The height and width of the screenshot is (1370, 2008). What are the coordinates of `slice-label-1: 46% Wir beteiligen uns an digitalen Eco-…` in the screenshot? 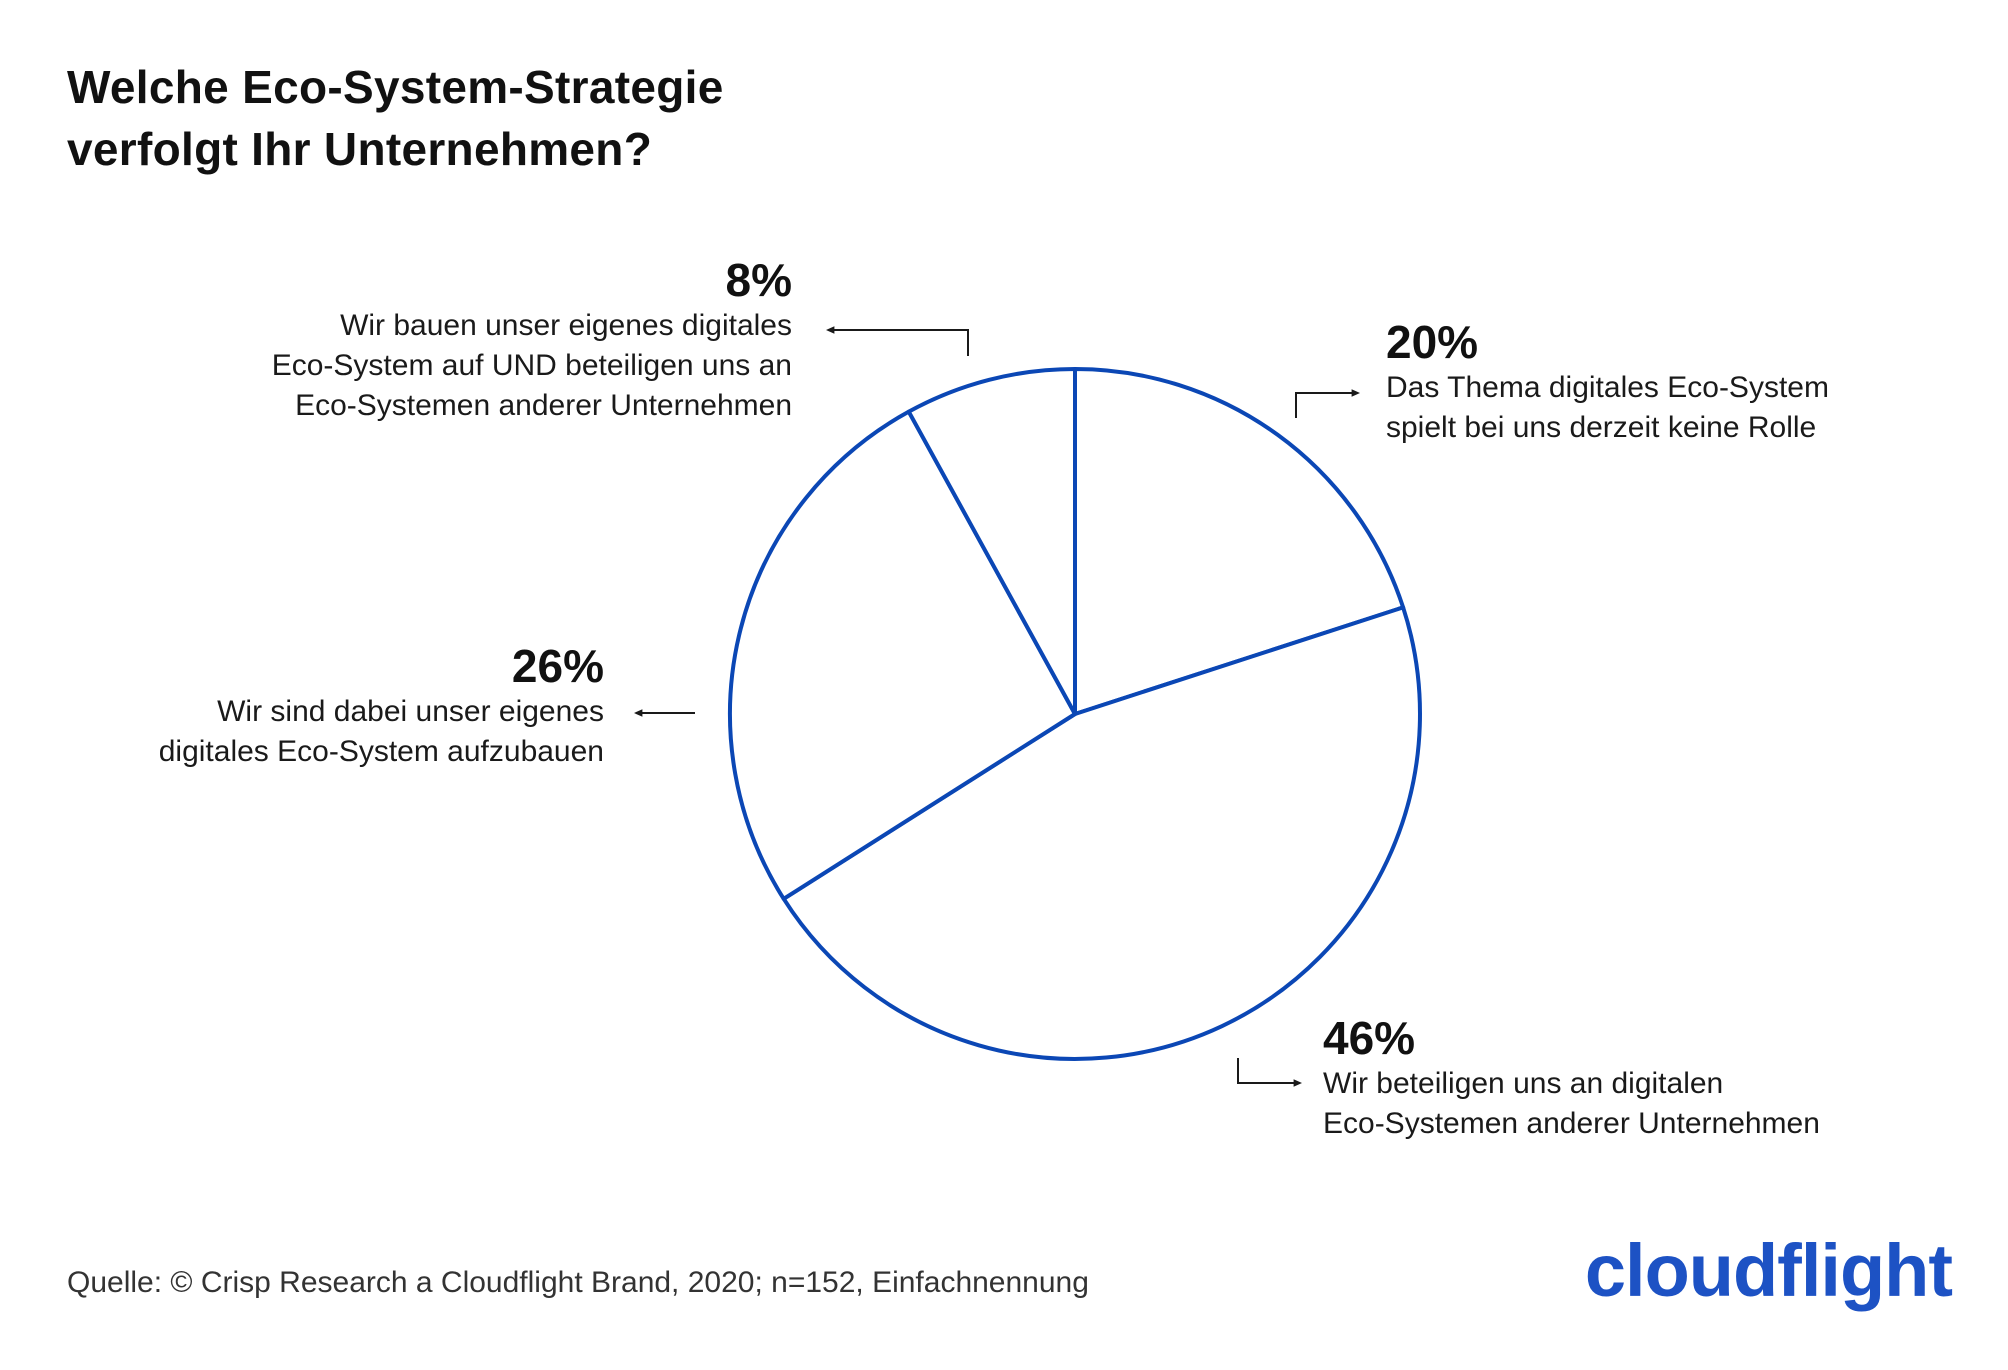 It's located at (1571, 1078).